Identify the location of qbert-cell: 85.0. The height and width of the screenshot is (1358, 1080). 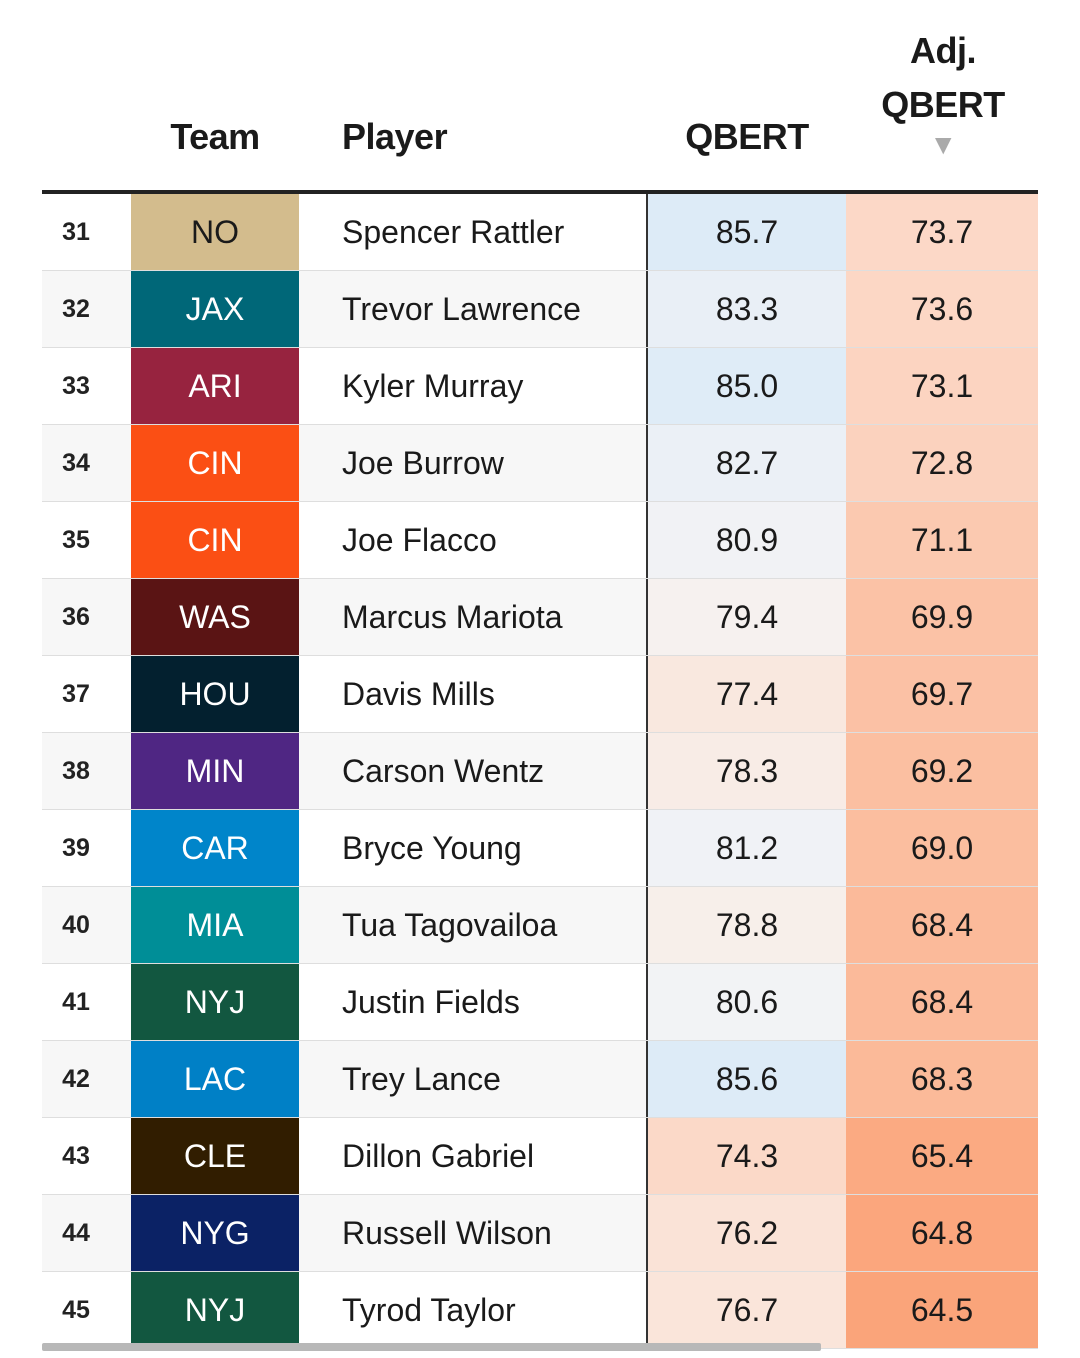
(746, 386).